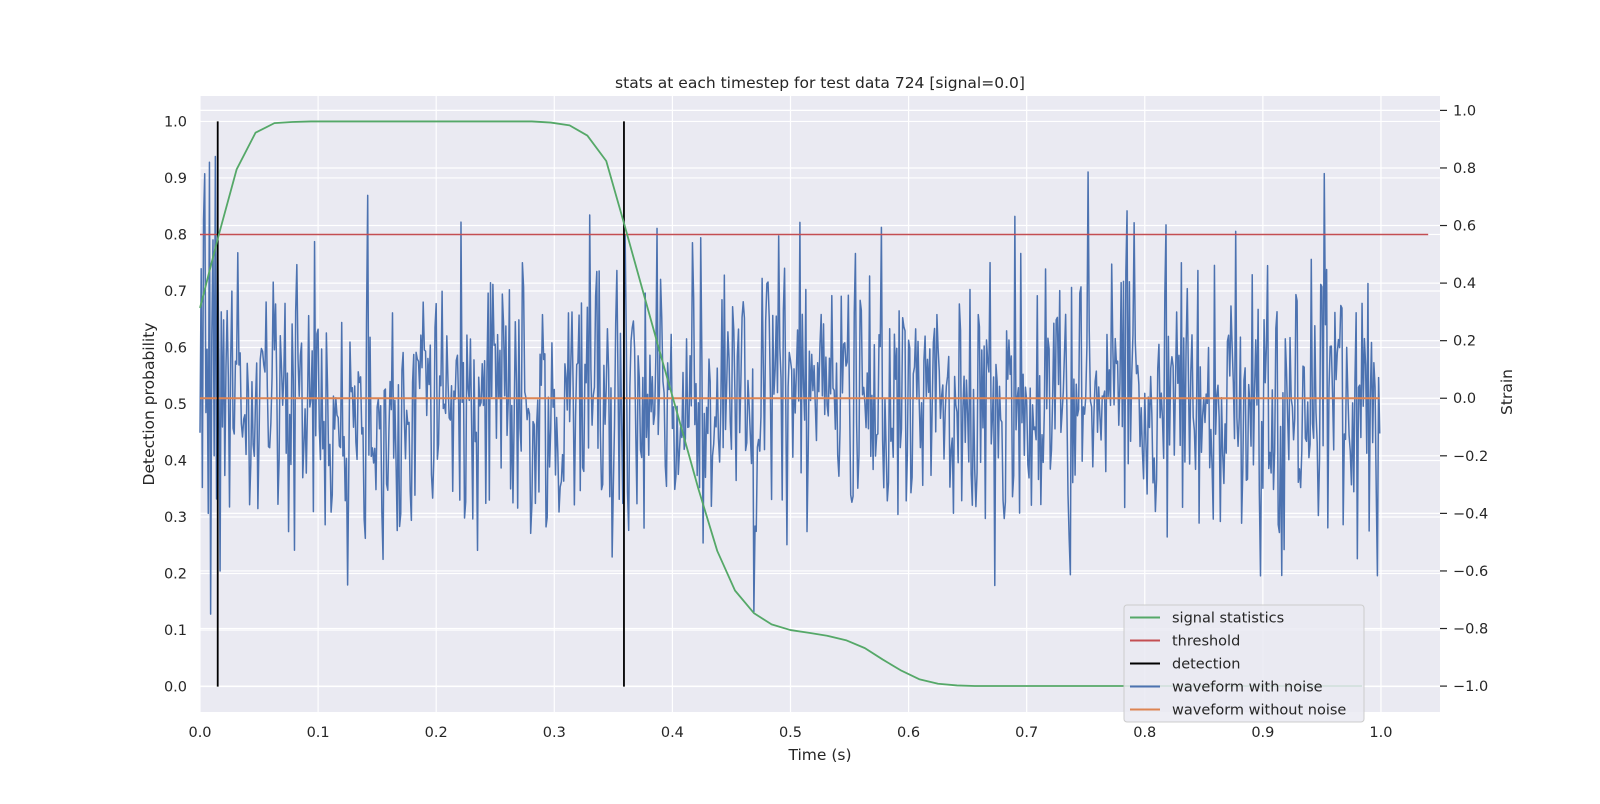 The height and width of the screenshot is (804, 1600). Describe the element at coordinates (318, 733) in the screenshot. I see `x-tick-label: 0.1` at that location.